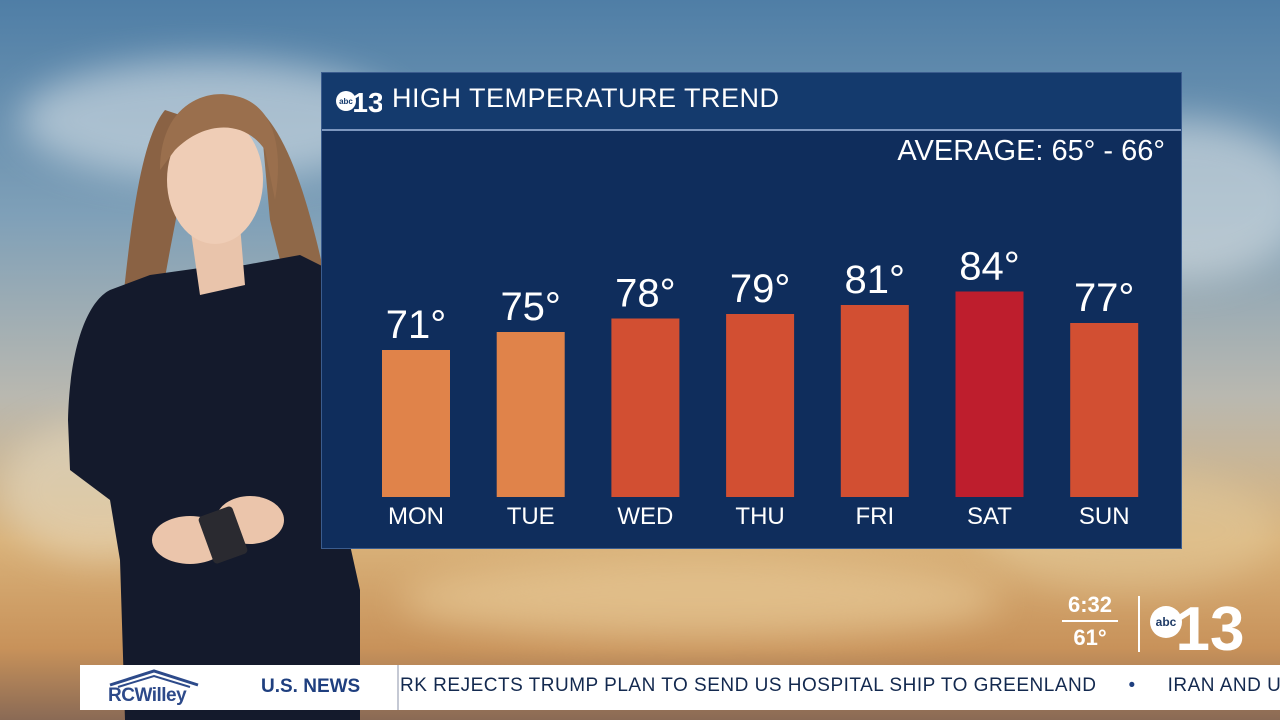 This screenshot has height=720, width=1280. I want to click on day-label-sat: SAT, so click(989, 516).